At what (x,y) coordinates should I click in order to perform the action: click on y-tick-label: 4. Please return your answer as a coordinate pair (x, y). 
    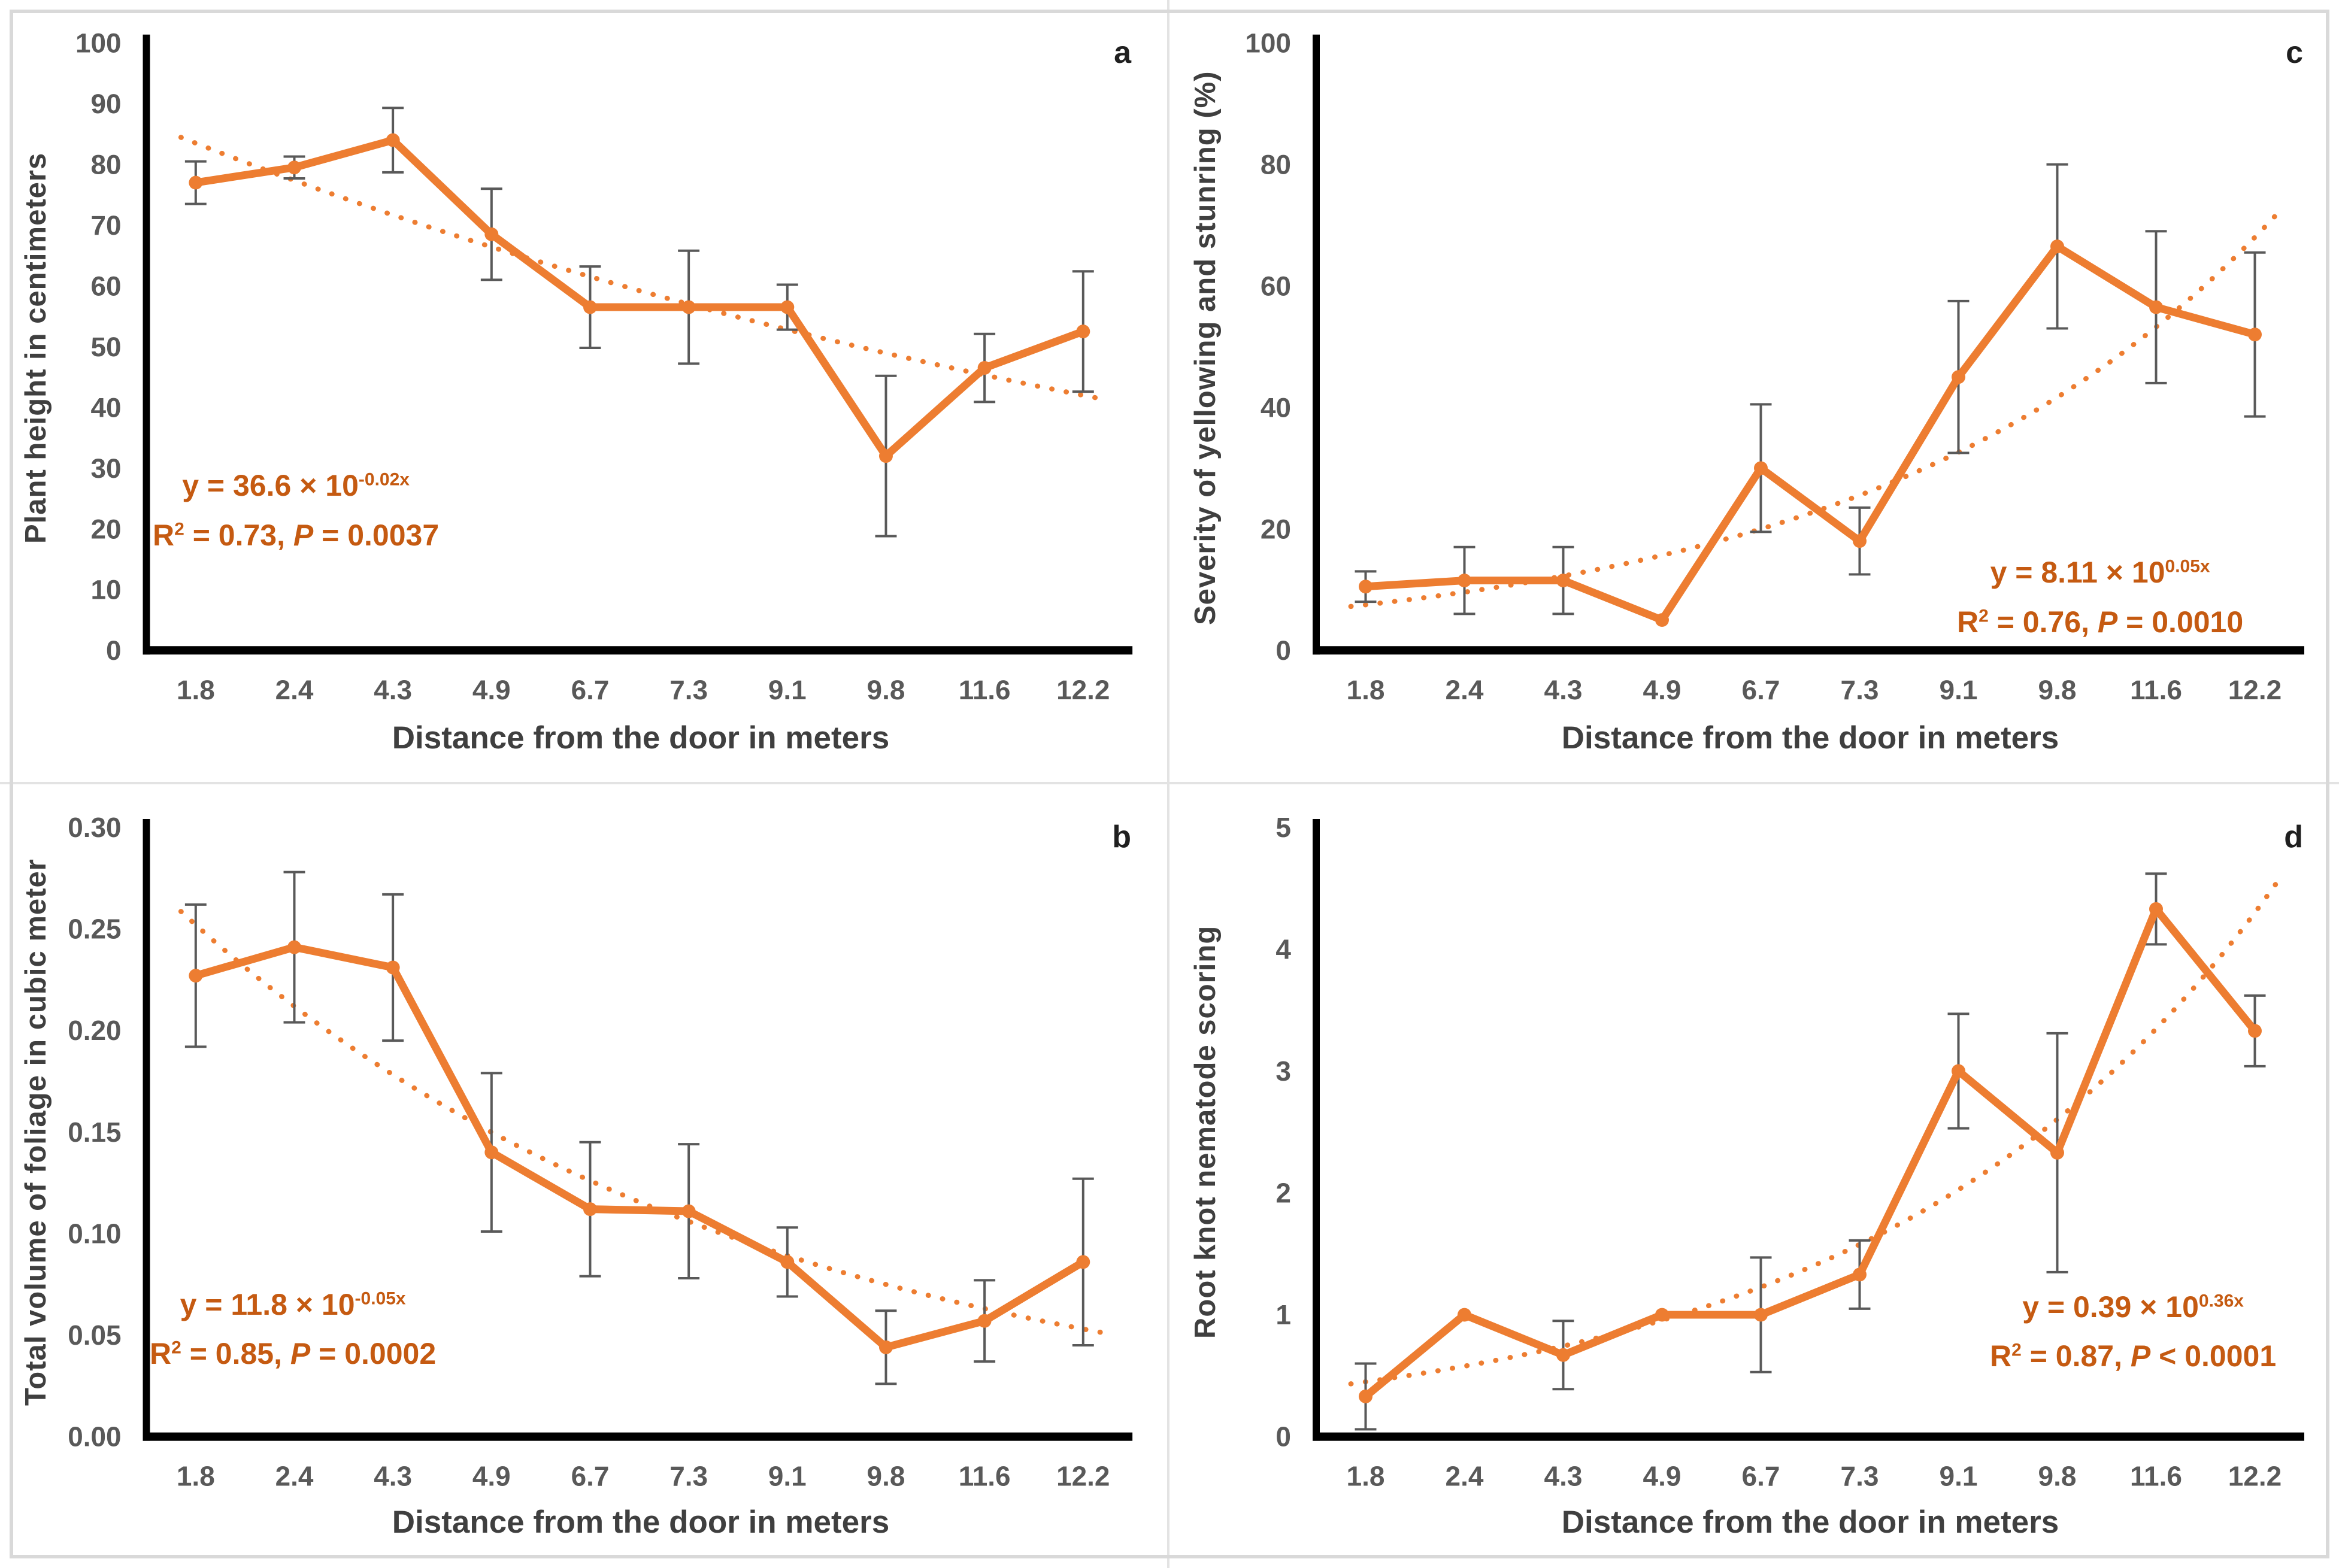
    Looking at the image, I should click on (1283, 949).